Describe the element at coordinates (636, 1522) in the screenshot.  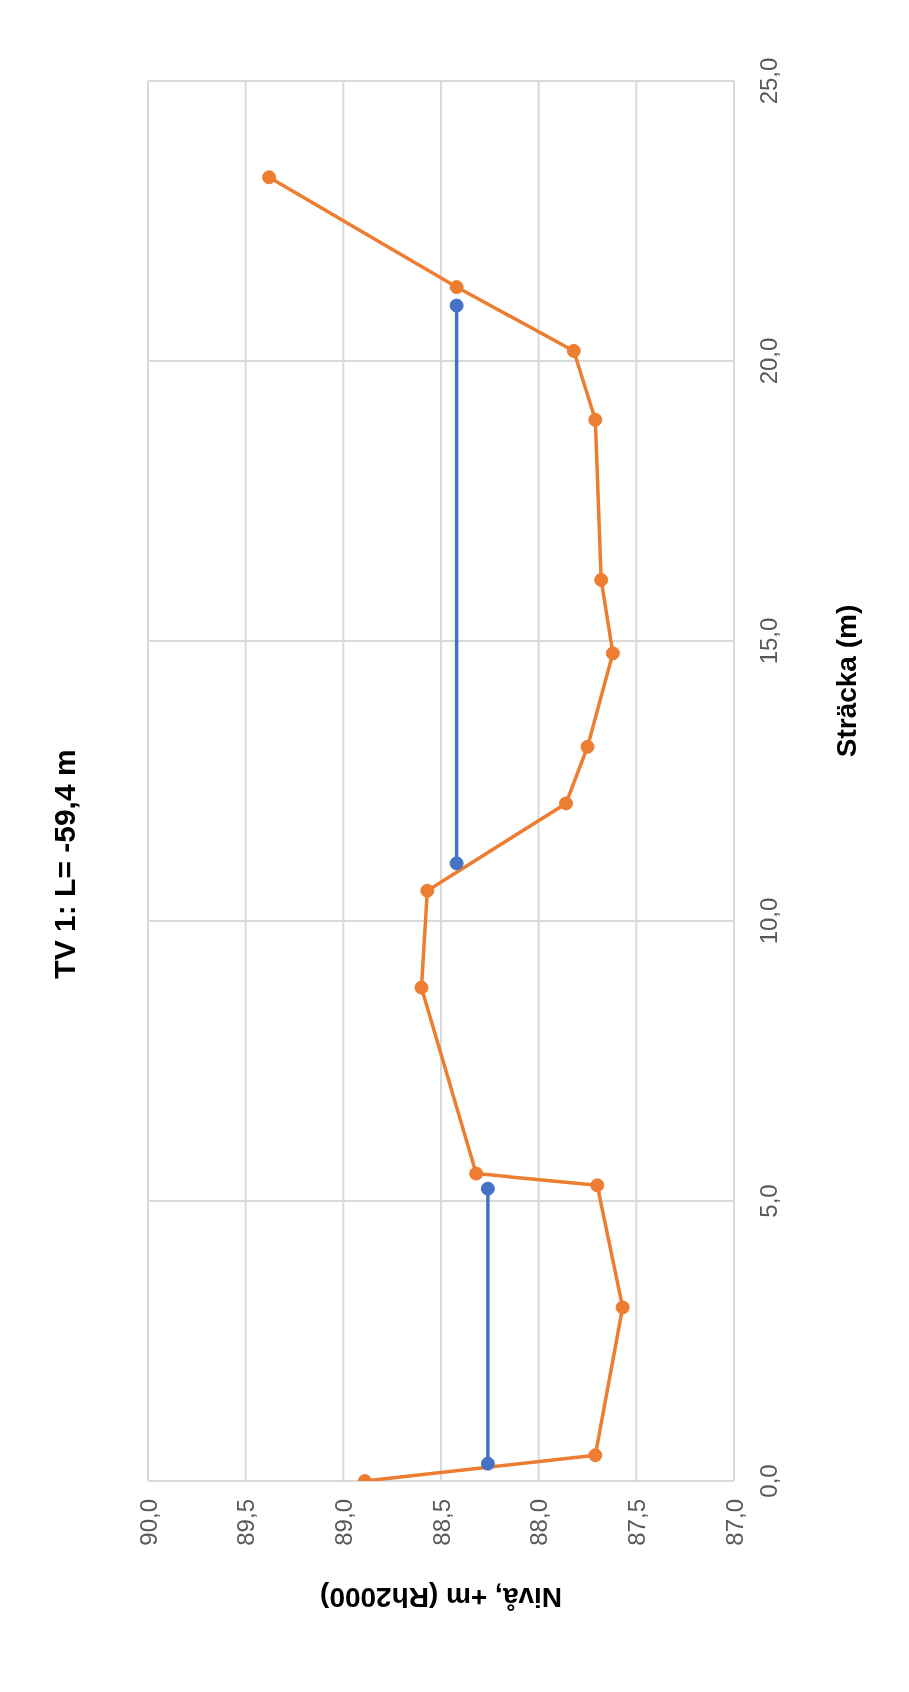
I see `x-tick-label: 87,5` at that location.